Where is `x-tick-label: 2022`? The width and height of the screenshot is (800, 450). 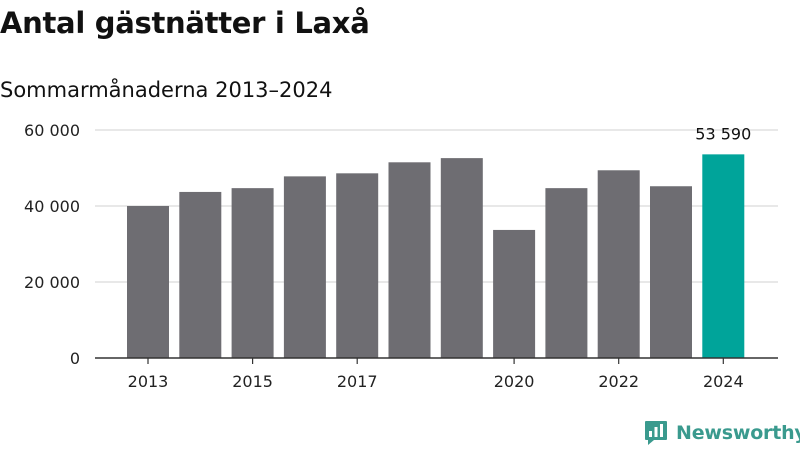
x-tick-label: 2022 is located at coordinates (618, 381).